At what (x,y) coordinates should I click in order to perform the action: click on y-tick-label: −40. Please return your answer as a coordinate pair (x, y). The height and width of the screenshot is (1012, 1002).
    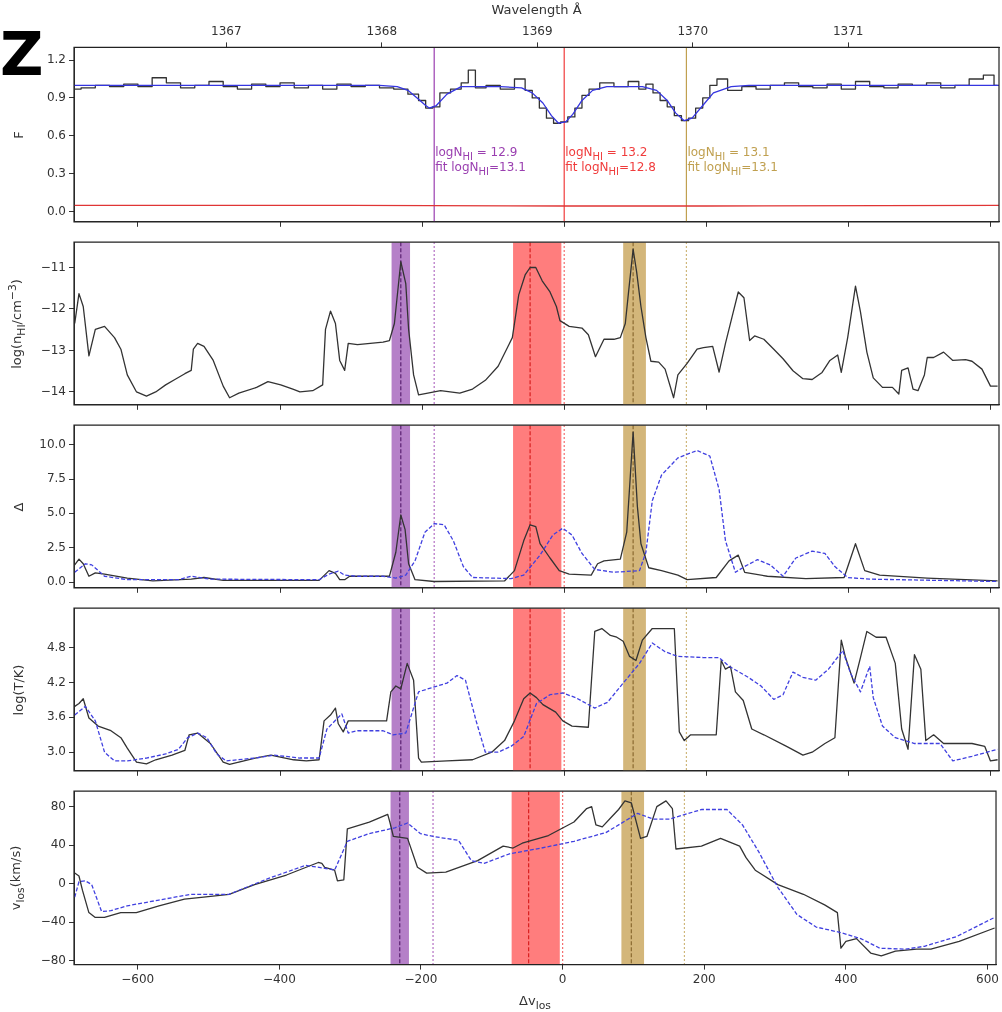
    Looking at the image, I should click on (53, 921).